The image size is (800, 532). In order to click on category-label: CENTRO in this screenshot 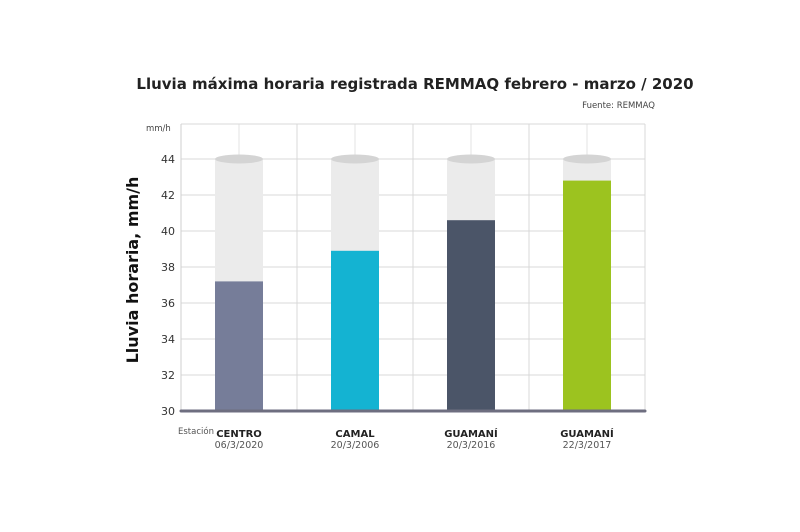, I will do `click(239, 434)`.